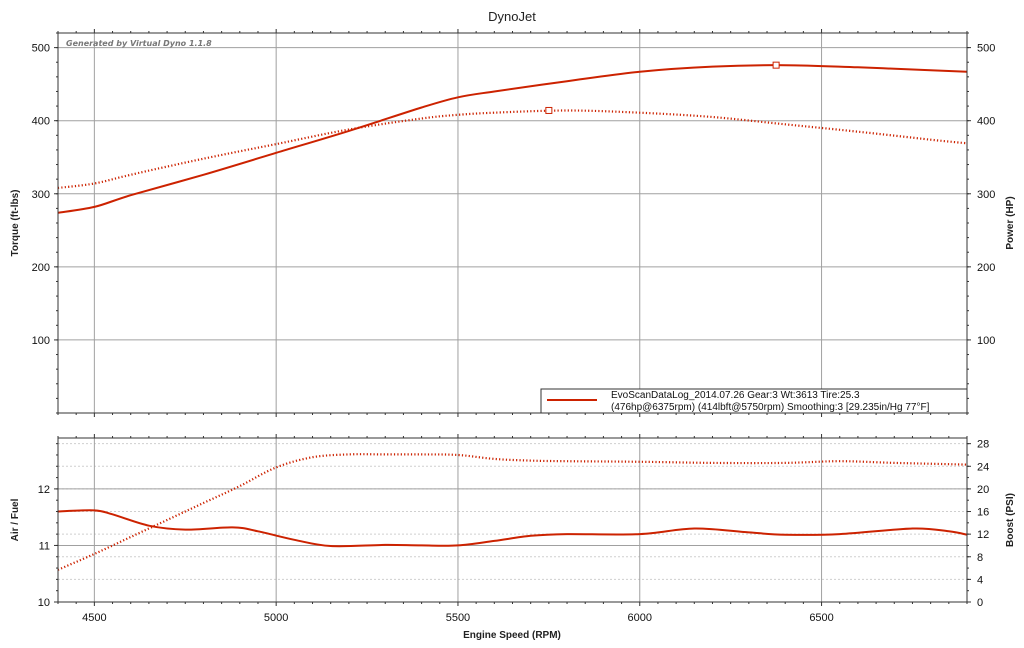 The width and height of the screenshot is (1024, 648). Describe the element at coordinates (41, 49) in the screenshot. I see `y-left-tick-label: 500` at that location.